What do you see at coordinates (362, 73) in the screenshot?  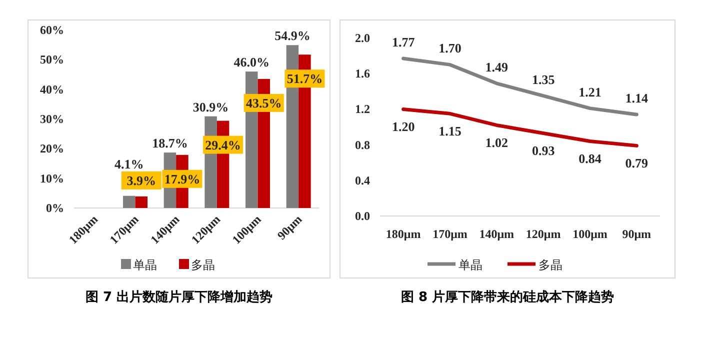 I see `y-tick-label: 1.6` at bounding box center [362, 73].